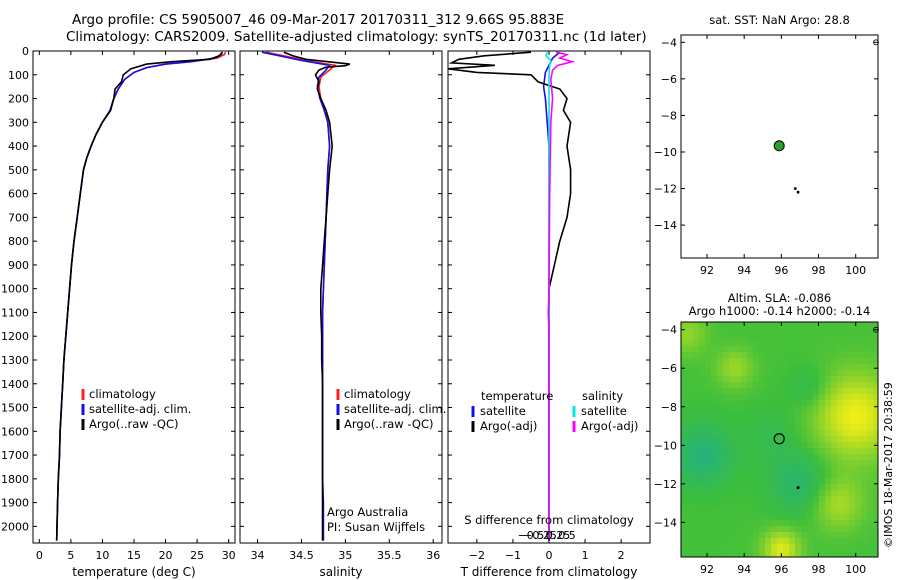 The width and height of the screenshot is (900, 580). Describe the element at coordinates (15, 408) in the screenshot. I see `y-tick-label: 1500` at that location.